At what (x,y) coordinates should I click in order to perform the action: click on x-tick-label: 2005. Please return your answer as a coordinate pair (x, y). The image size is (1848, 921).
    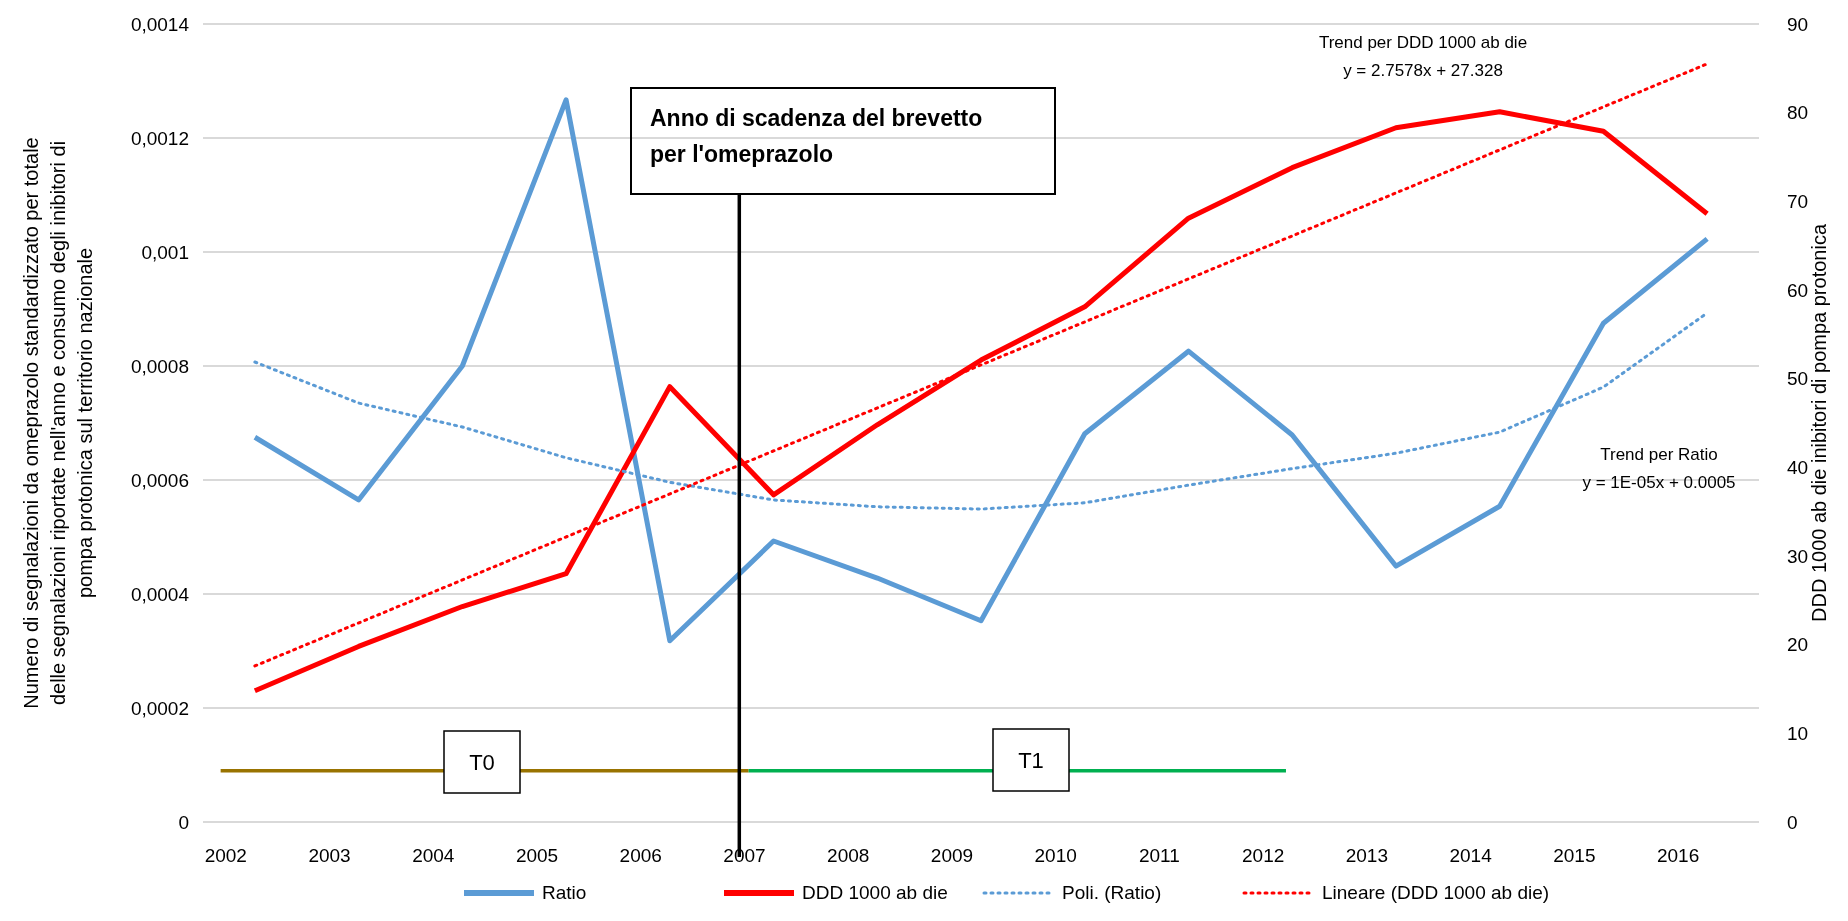
    Looking at the image, I should click on (537, 855).